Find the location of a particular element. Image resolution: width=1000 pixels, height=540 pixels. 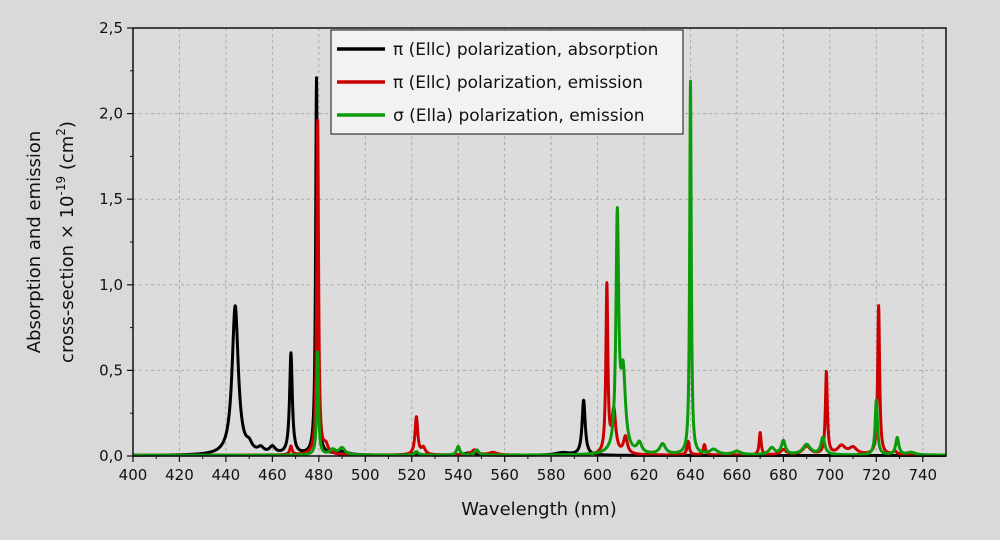

legend-label-1: π (Ellc) polarization, absorption is located at coordinates (525, 50).